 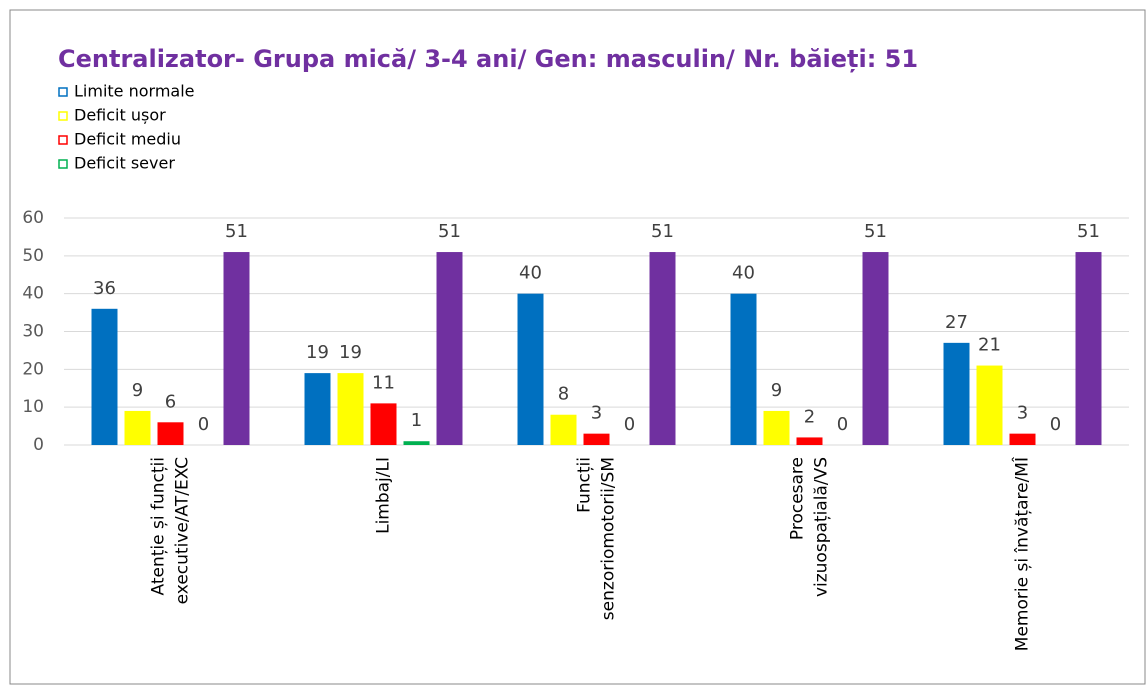 What do you see at coordinates (33, 256) in the screenshot?
I see `y-tick-label: 50` at bounding box center [33, 256].